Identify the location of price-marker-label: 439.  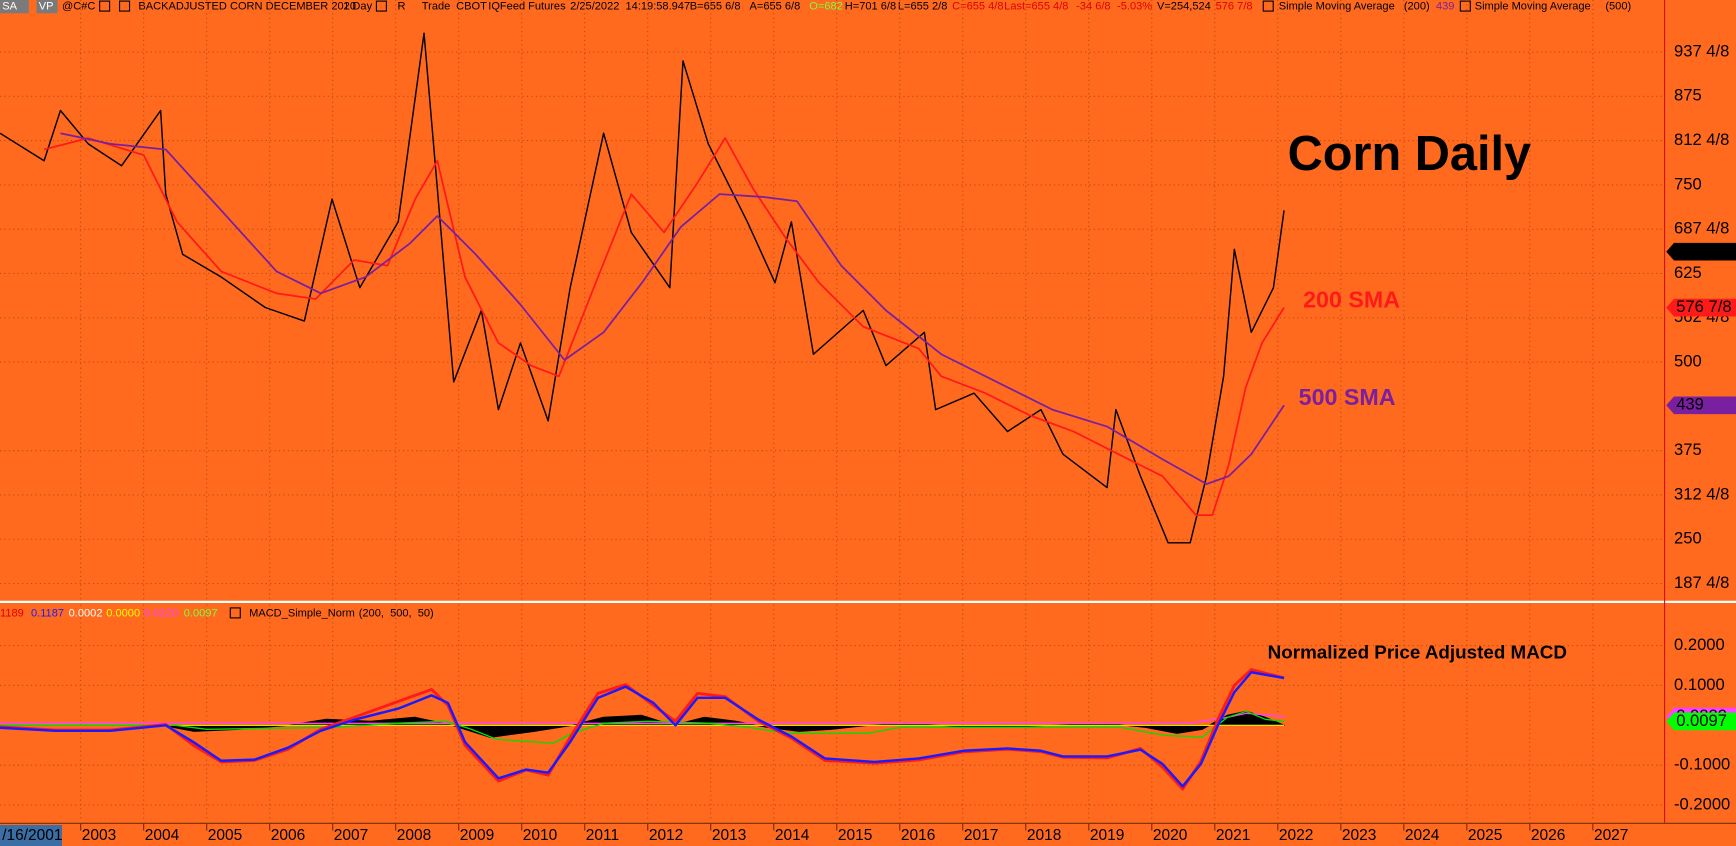
(1690, 404).